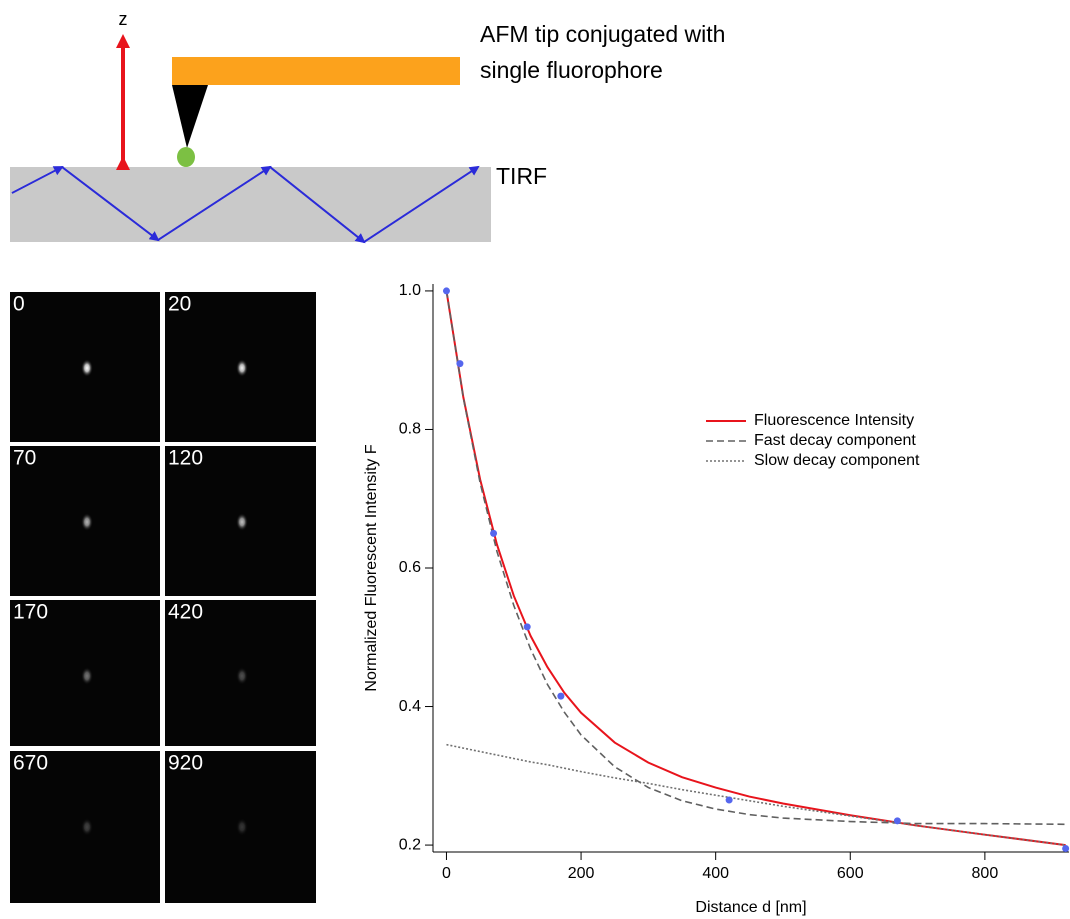 The width and height of the screenshot is (1070, 919). Describe the element at coordinates (410, 567) in the screenshot. I see `y-tick-label: 0.6` at that location.